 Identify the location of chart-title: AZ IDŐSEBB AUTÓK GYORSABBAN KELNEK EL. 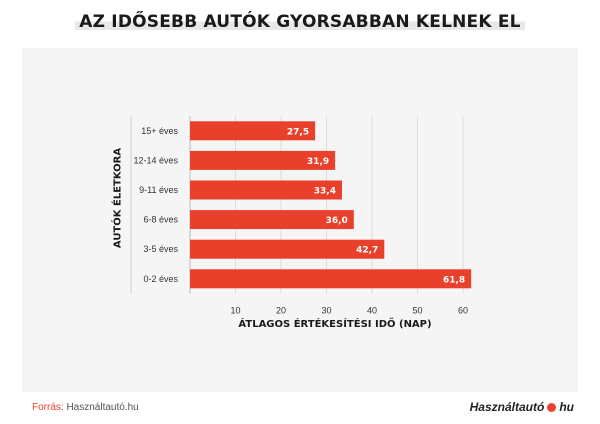
(300, 22).